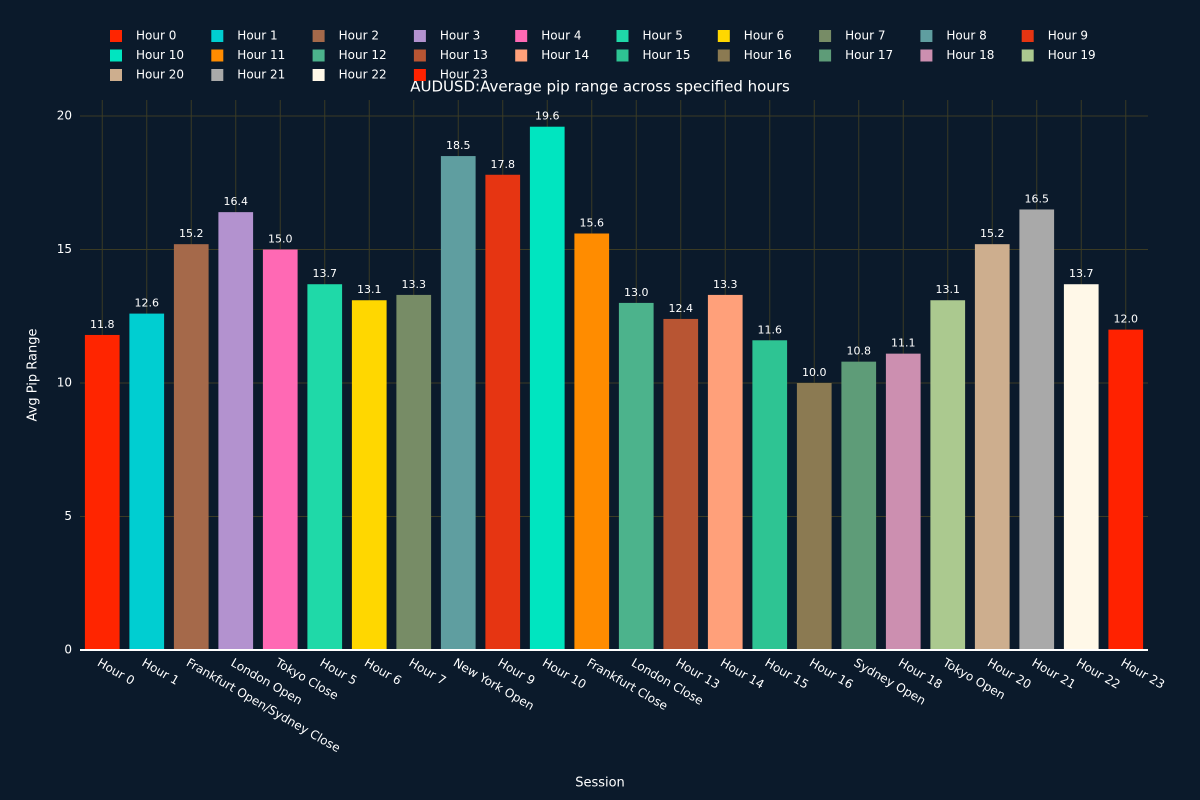 Image resolution: width=1200 pixels, height=800 pixels. What do you see at coordinates (156, 36) in the screenshot?
I see `legend-label: Hour 0` at bounding box center [156, 36].